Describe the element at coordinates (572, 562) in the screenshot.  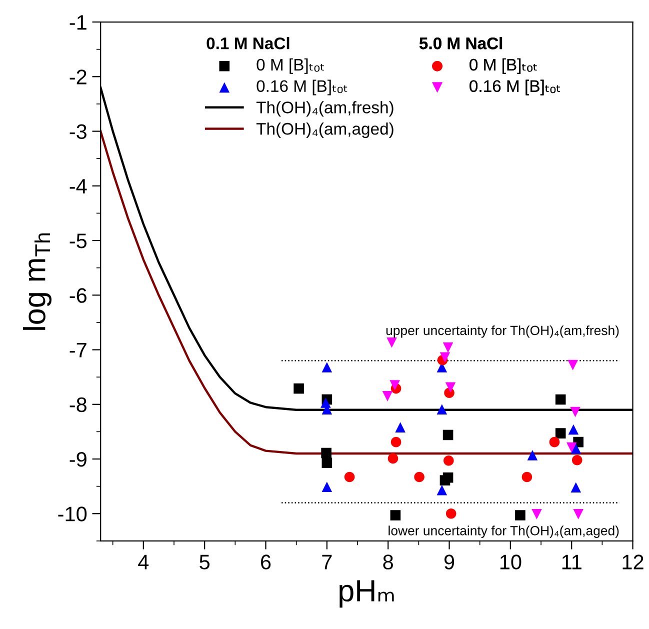
I see `x-tick-label: 11` at that location.